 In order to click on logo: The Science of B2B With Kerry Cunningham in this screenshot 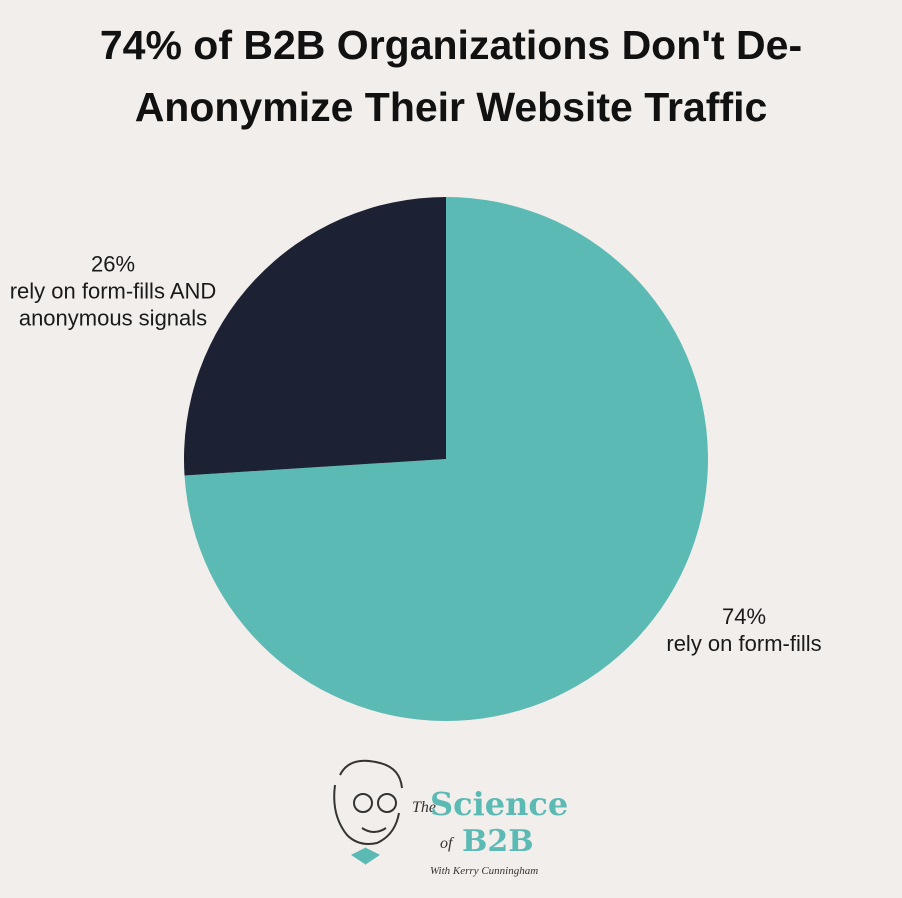, I will do `click(450, 818)`.